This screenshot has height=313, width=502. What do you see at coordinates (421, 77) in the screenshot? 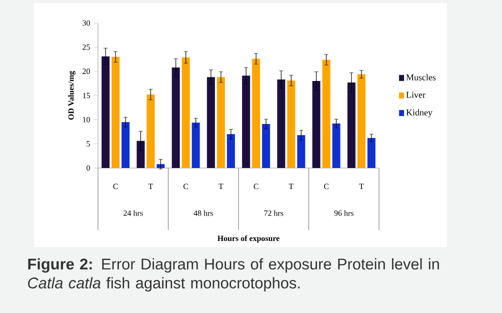
I see `legend-label: Muscles` at bounding box center [421, 77].